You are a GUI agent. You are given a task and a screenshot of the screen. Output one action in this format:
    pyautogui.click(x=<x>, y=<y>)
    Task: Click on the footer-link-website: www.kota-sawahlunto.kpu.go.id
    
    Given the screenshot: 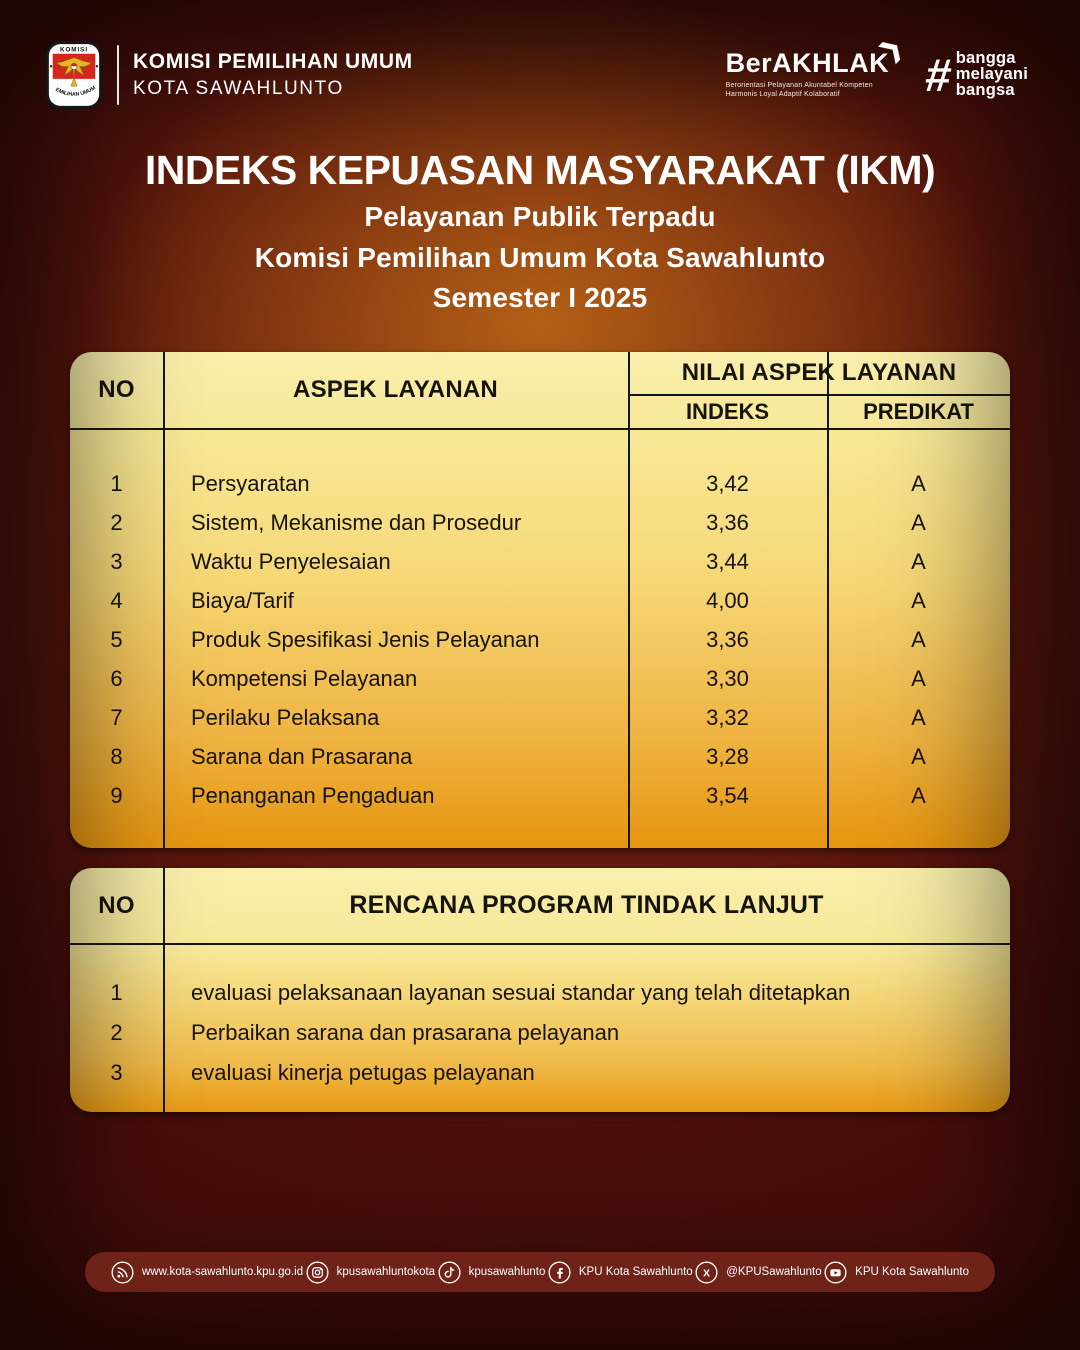 What is the action you would take?
    pyautogui.click(x=207, y=1272)
    